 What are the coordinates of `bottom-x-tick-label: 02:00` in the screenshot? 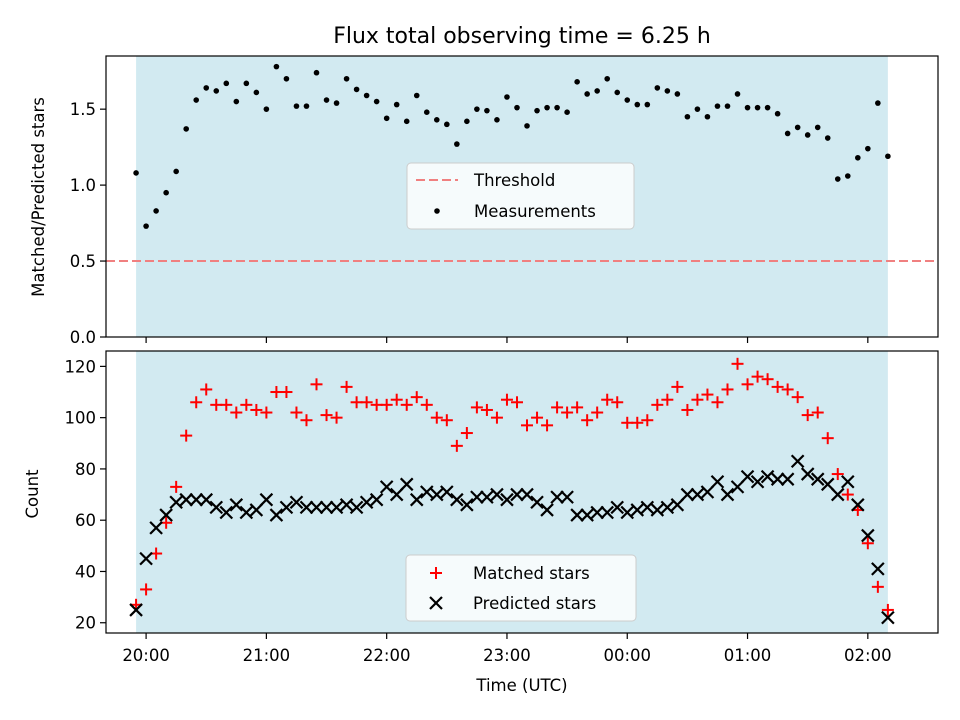 It's located at (868, 655).